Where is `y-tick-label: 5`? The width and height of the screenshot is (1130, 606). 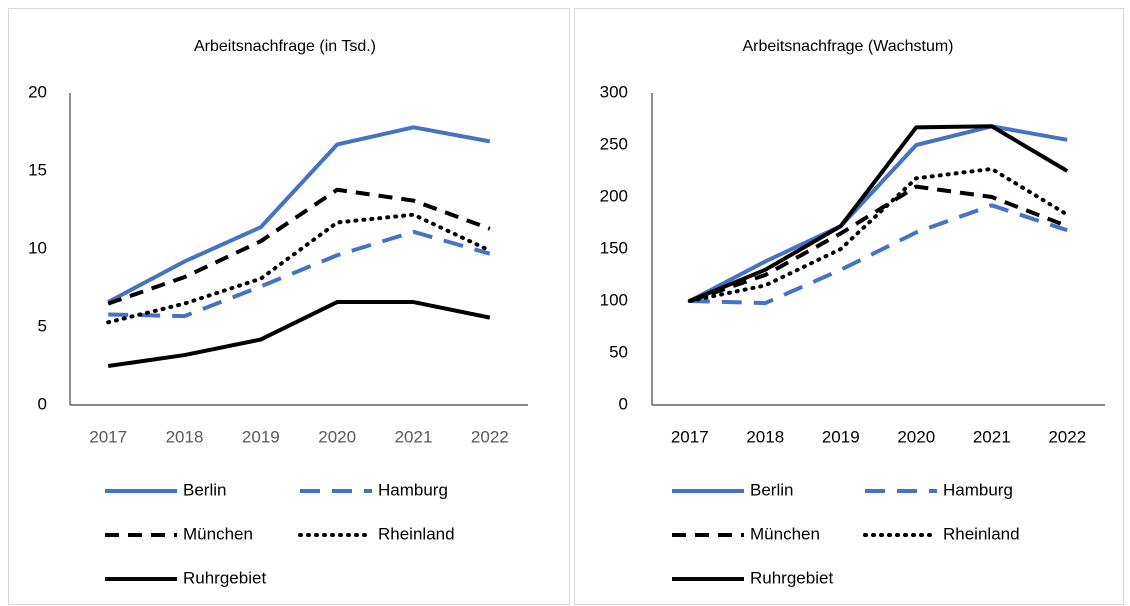
y-tick-label: 5 is located at coordinates (42, 325).